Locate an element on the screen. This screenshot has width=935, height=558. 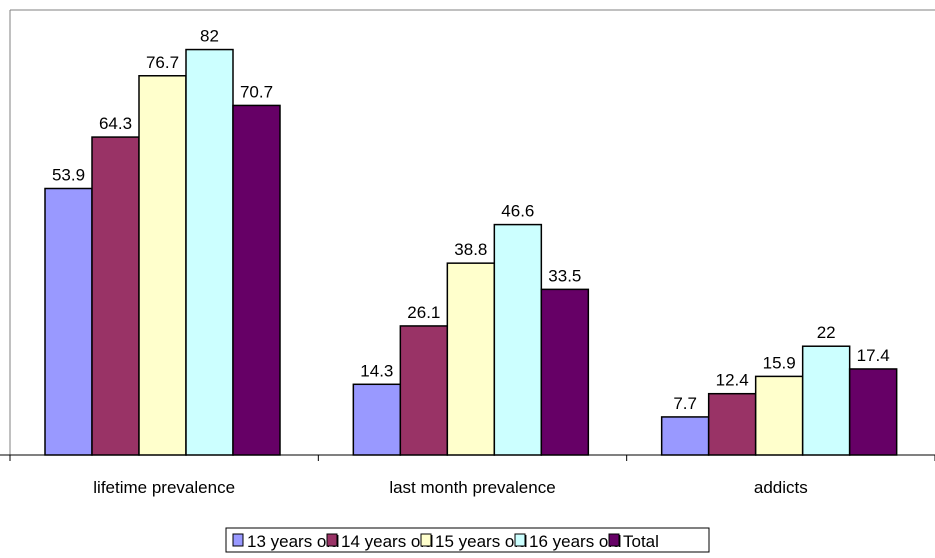
data-label: 33.5 is located at coordinates (564, 275).